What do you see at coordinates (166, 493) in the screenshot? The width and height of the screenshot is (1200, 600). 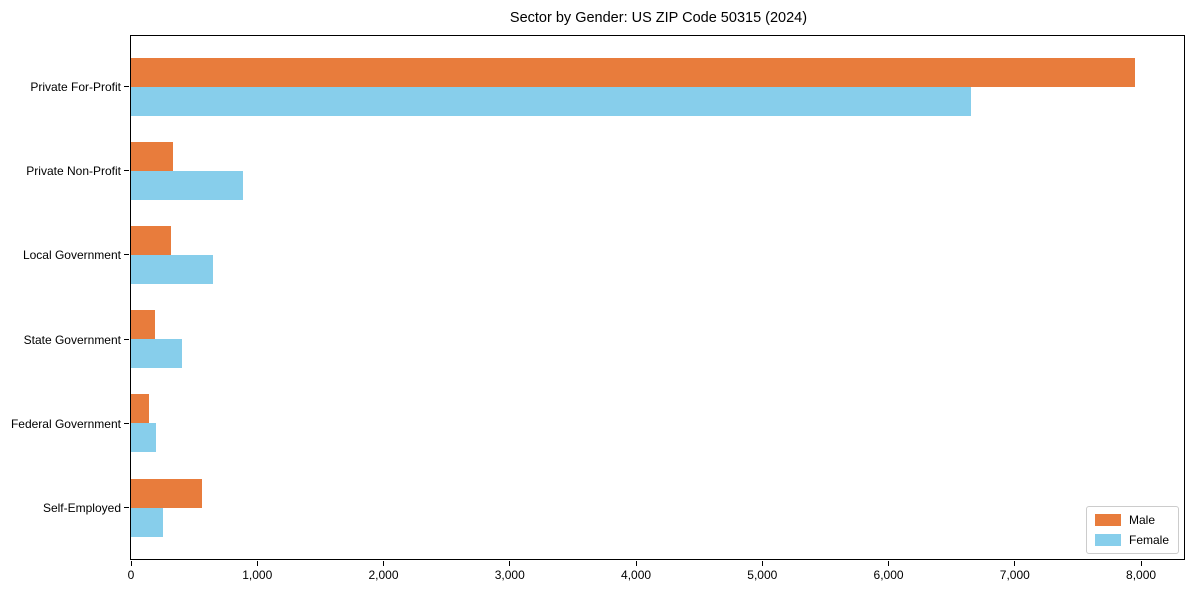 I see `bar-male-self-employed` at bounding box center [166, 493].